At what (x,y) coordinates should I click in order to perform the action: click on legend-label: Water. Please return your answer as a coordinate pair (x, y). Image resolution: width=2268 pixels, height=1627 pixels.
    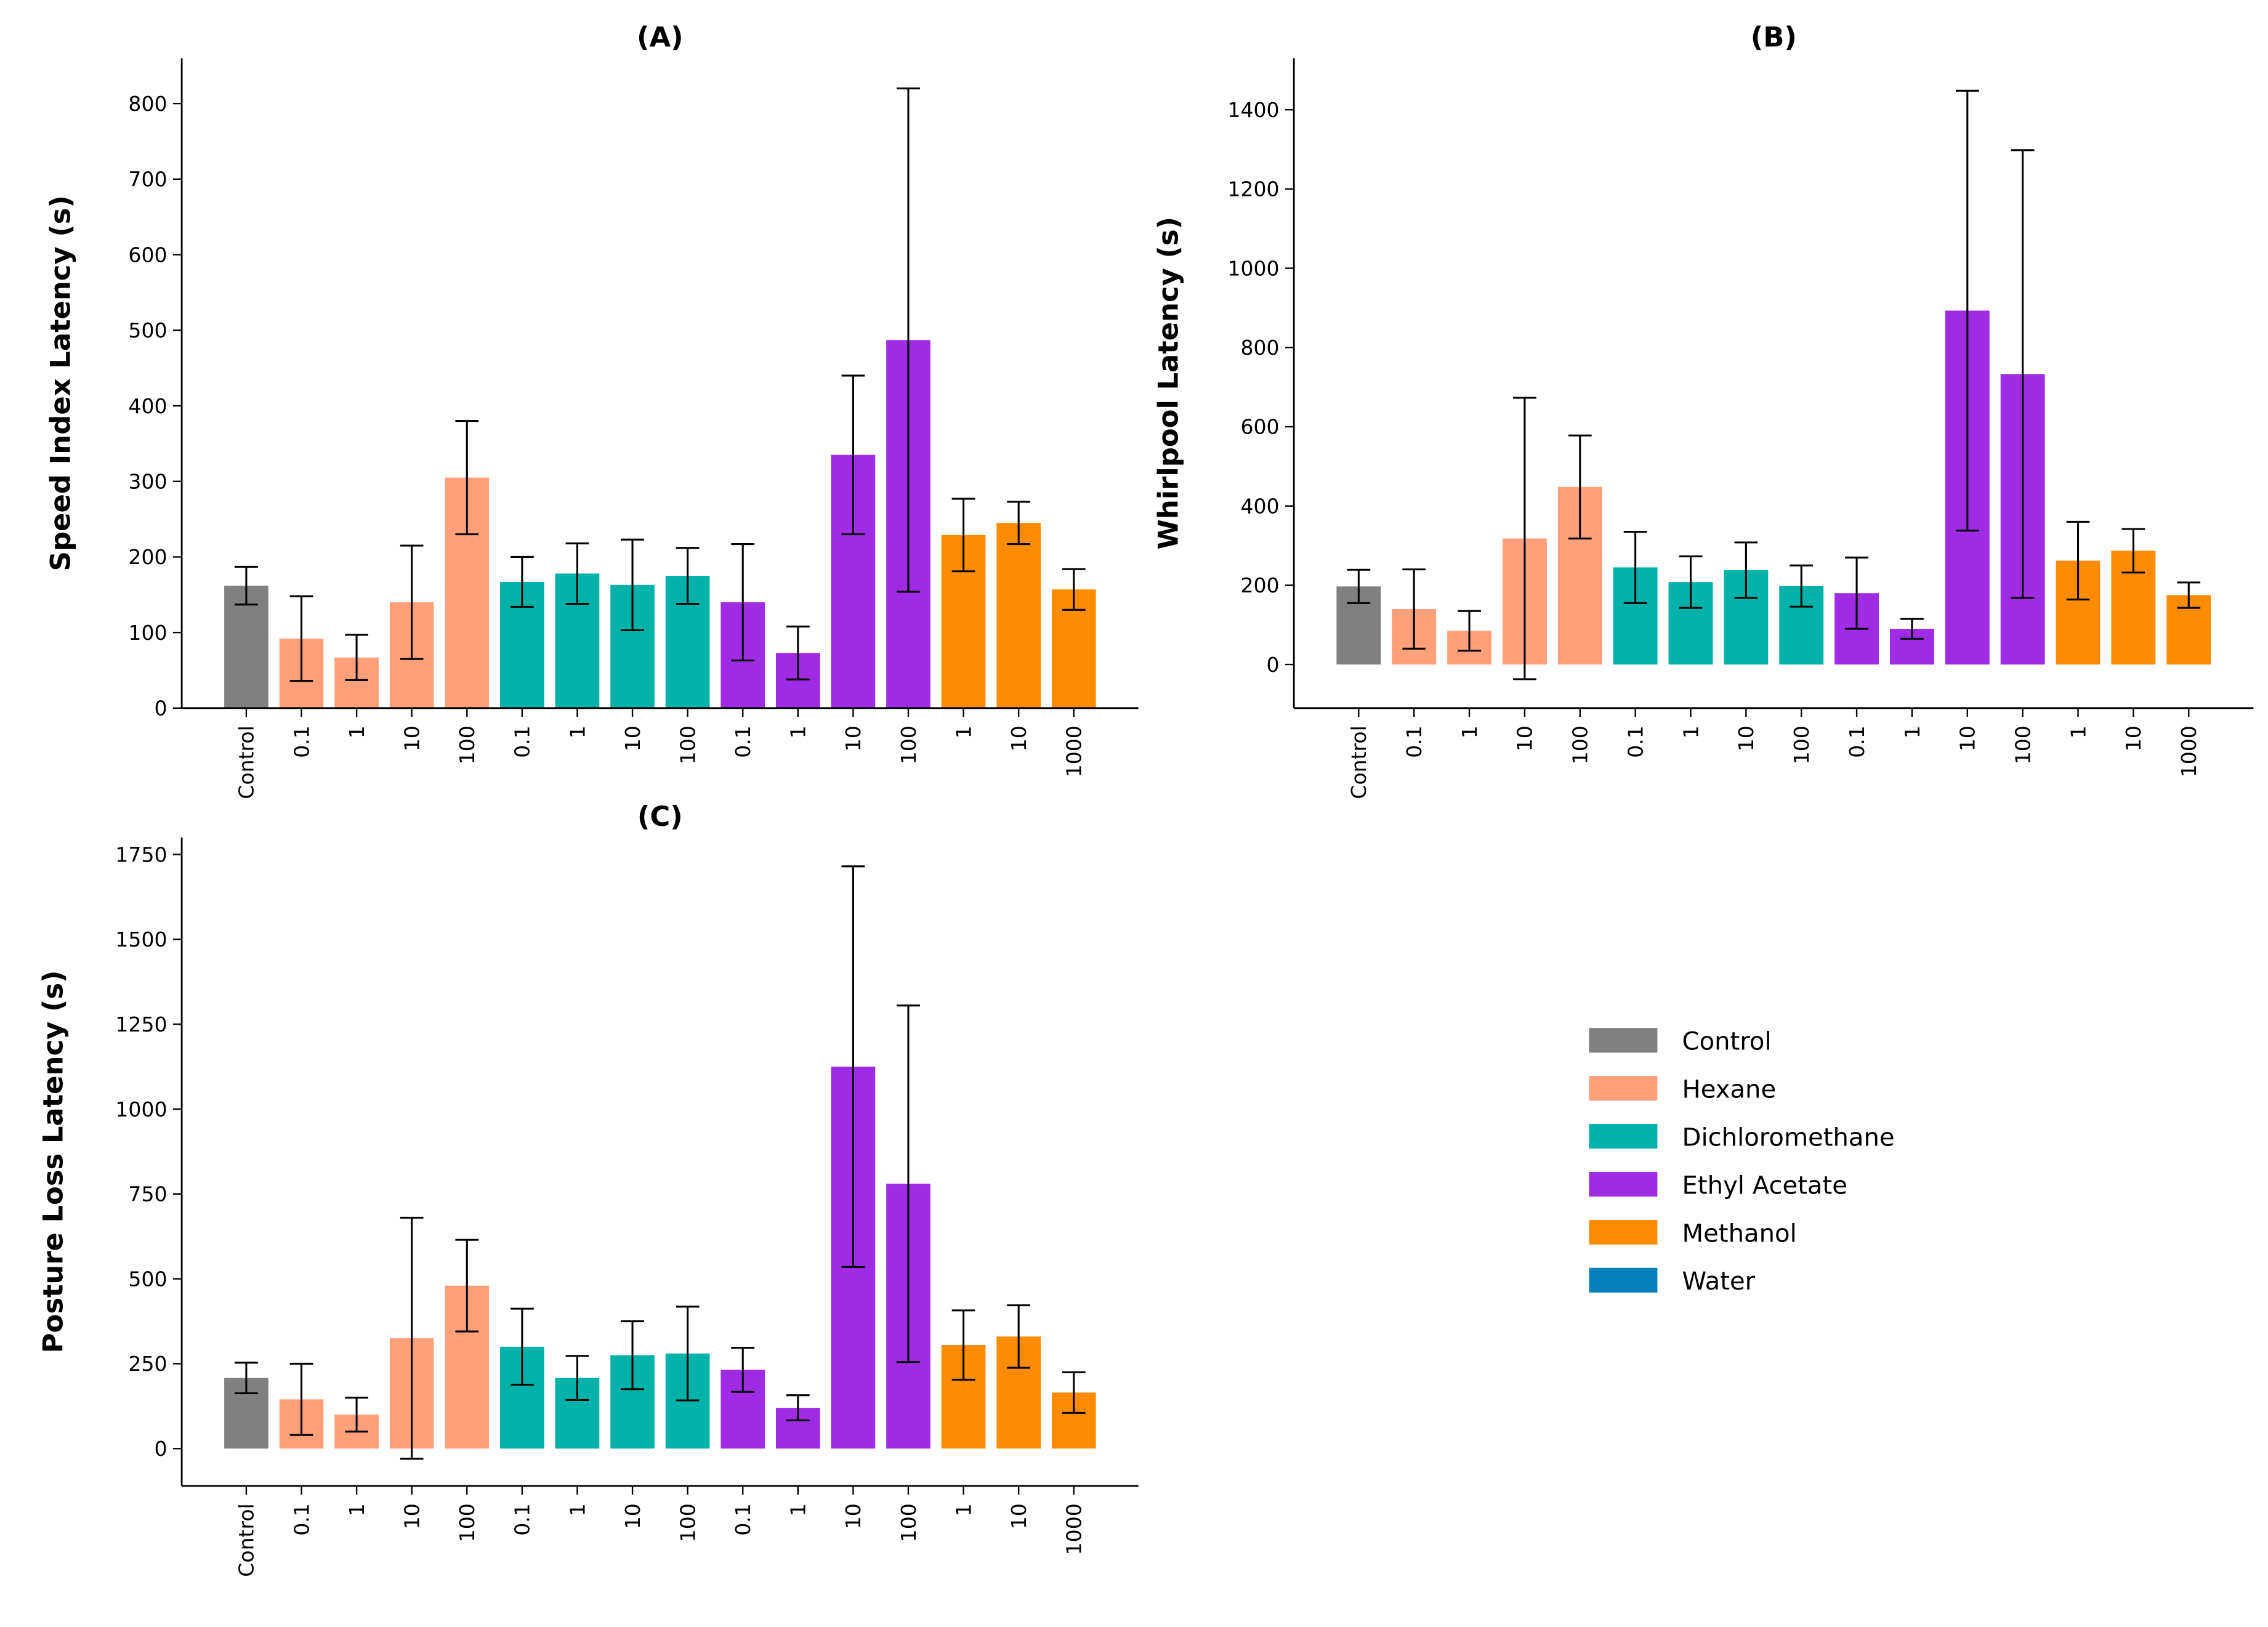
    Looking at the image, I should click on (1719, 1281).